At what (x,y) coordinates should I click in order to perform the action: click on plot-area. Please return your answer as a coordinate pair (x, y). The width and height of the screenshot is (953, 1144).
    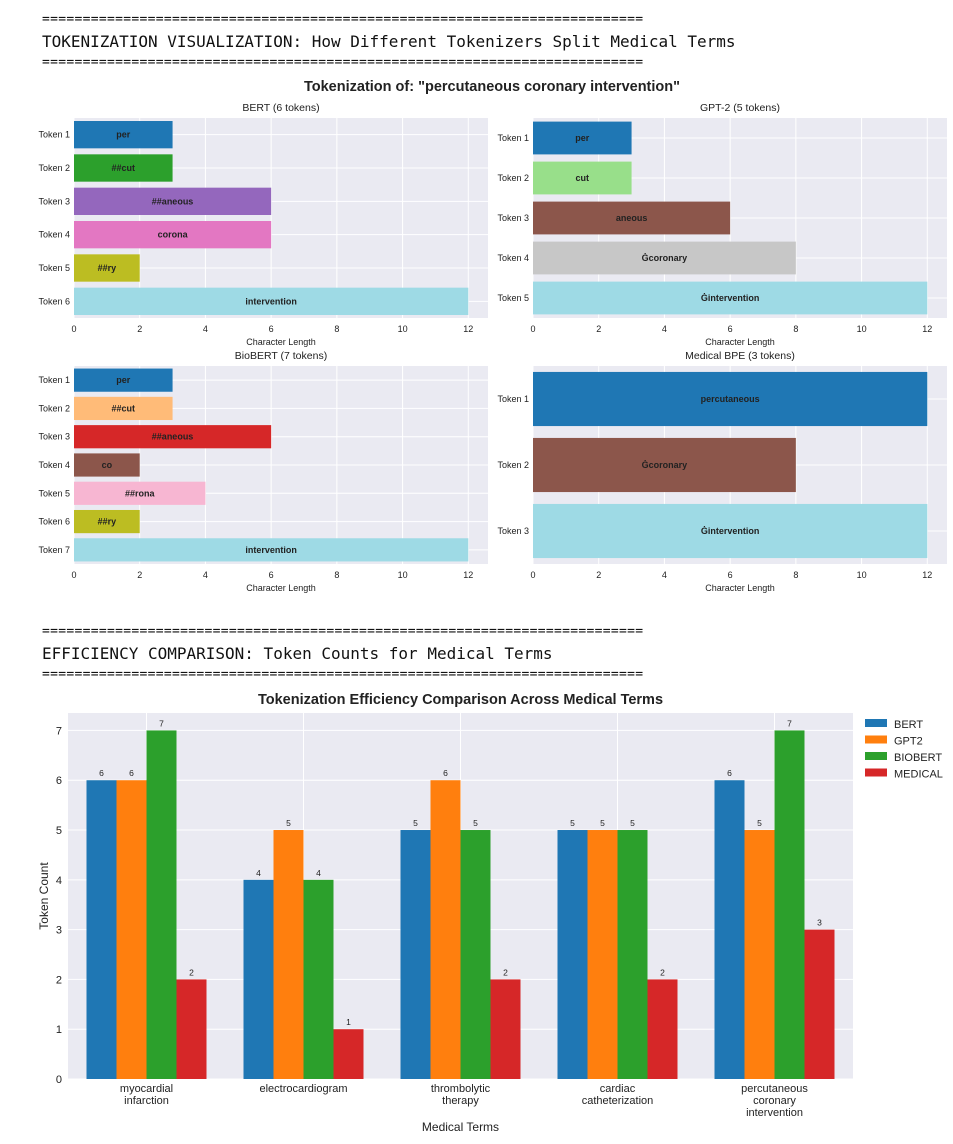
    Looking at the image, I should click on (281, 218).